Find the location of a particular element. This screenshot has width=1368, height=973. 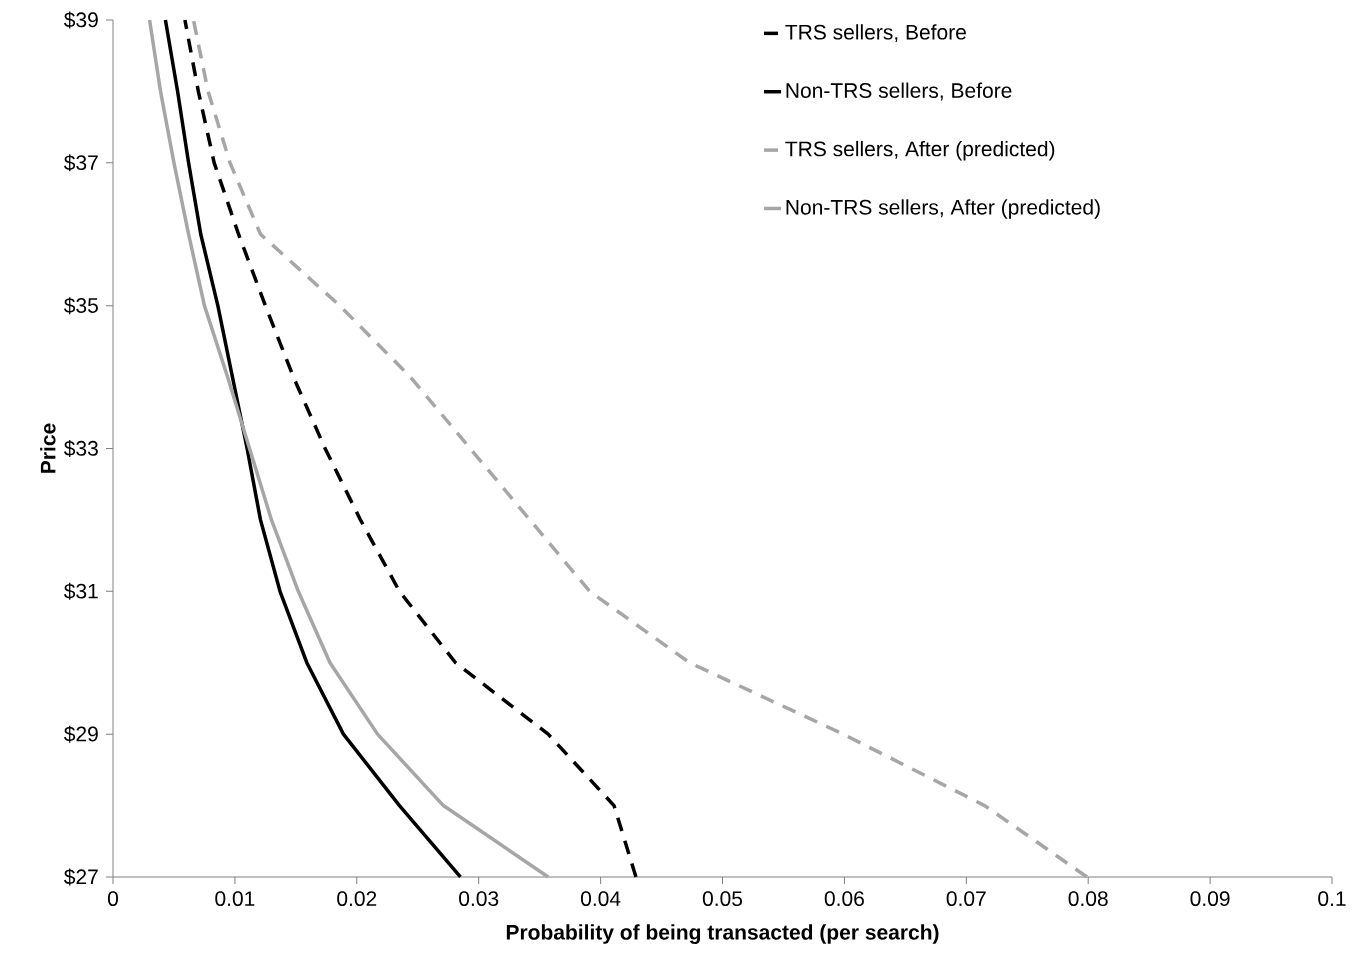

legend-label: Non-TRS sellers, After (predicted) is located at coordinates (943, 209).